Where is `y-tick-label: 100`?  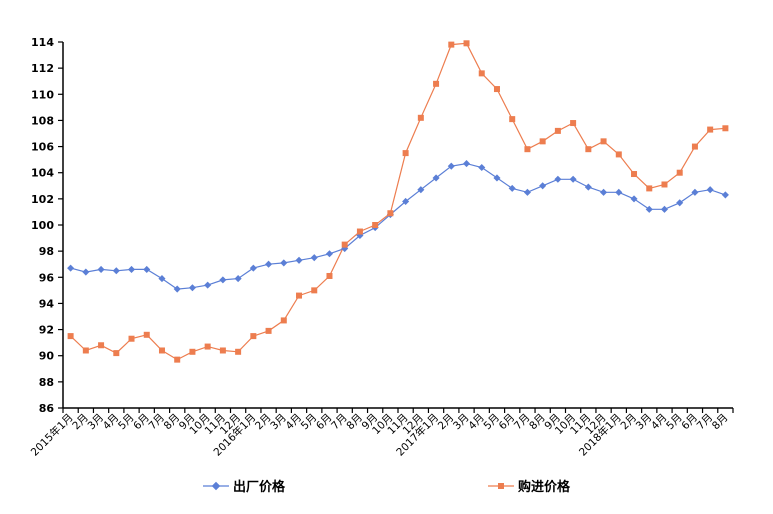 y-tick-label: 100 is located at coordinates (42, 225).